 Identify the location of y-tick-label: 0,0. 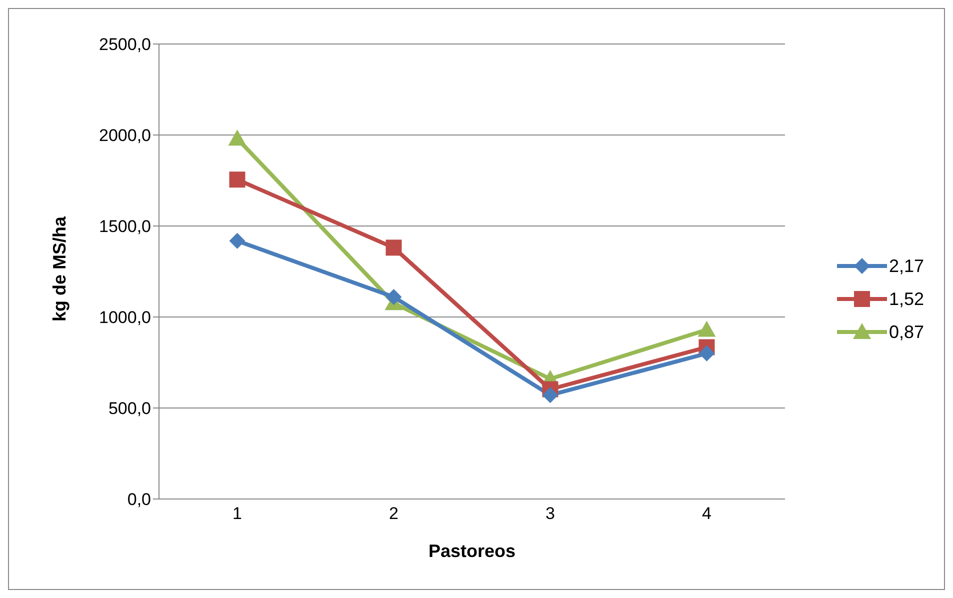
(139, 500).